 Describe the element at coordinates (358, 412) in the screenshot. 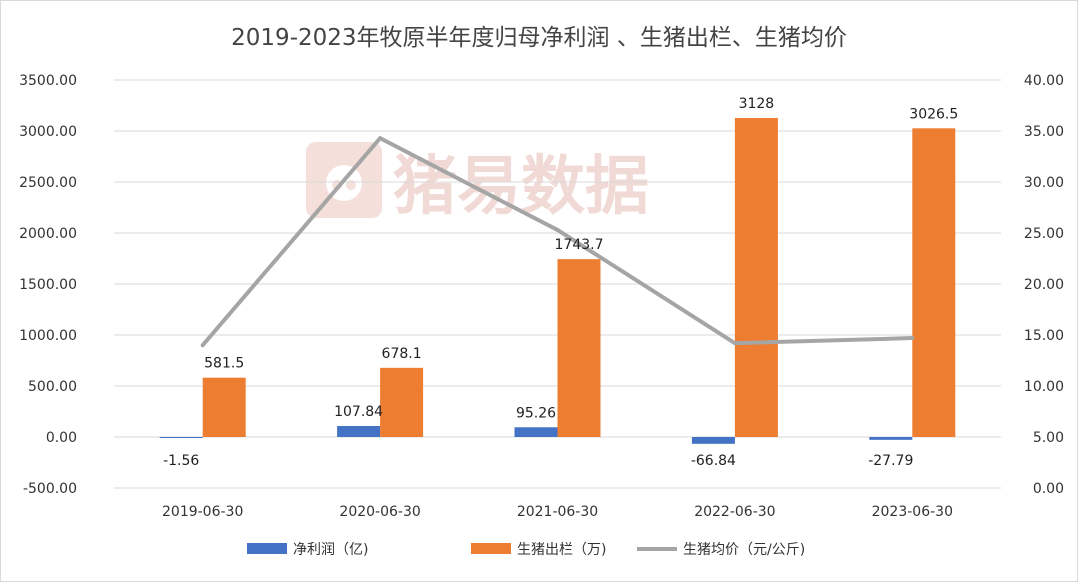

I see `net-profit-label: 107.84` at that location.